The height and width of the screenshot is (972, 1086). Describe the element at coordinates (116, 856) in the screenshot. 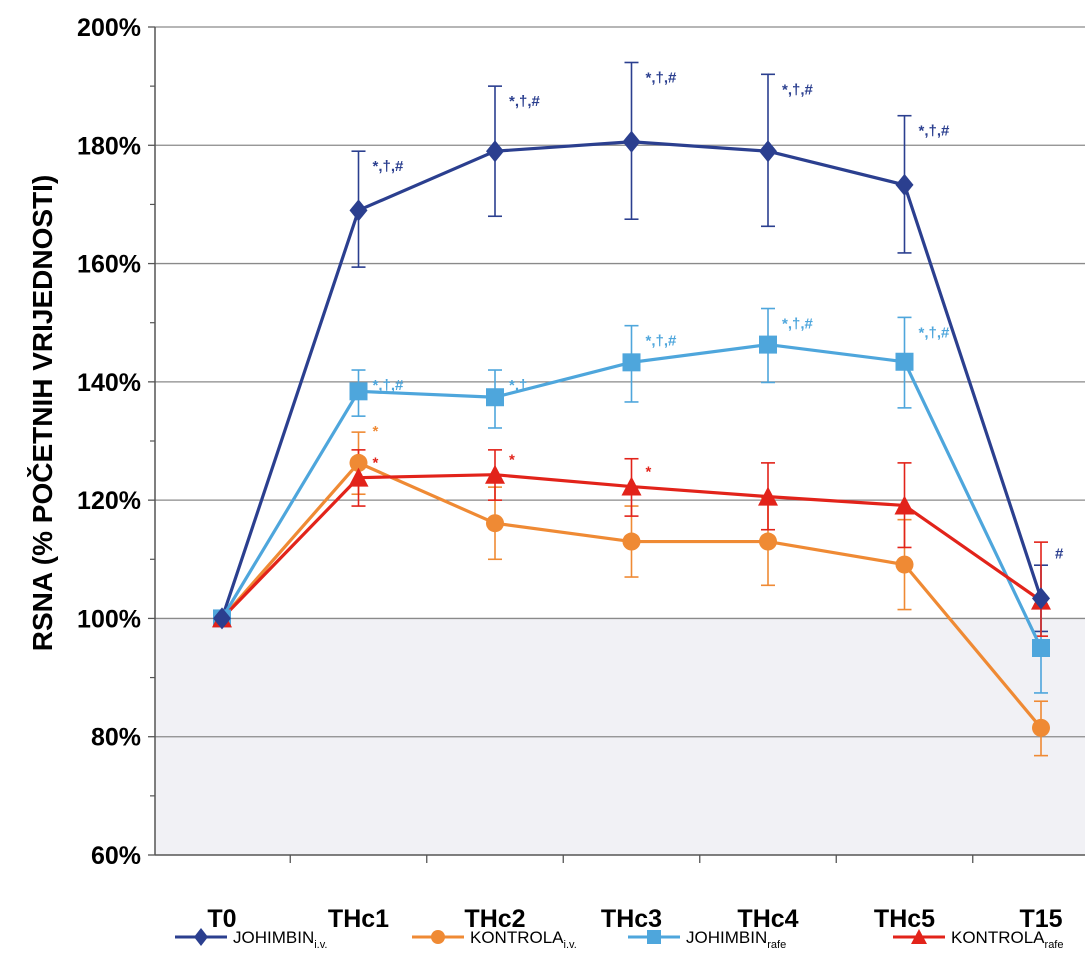

I see `y-tick-label: 60%` at that location.